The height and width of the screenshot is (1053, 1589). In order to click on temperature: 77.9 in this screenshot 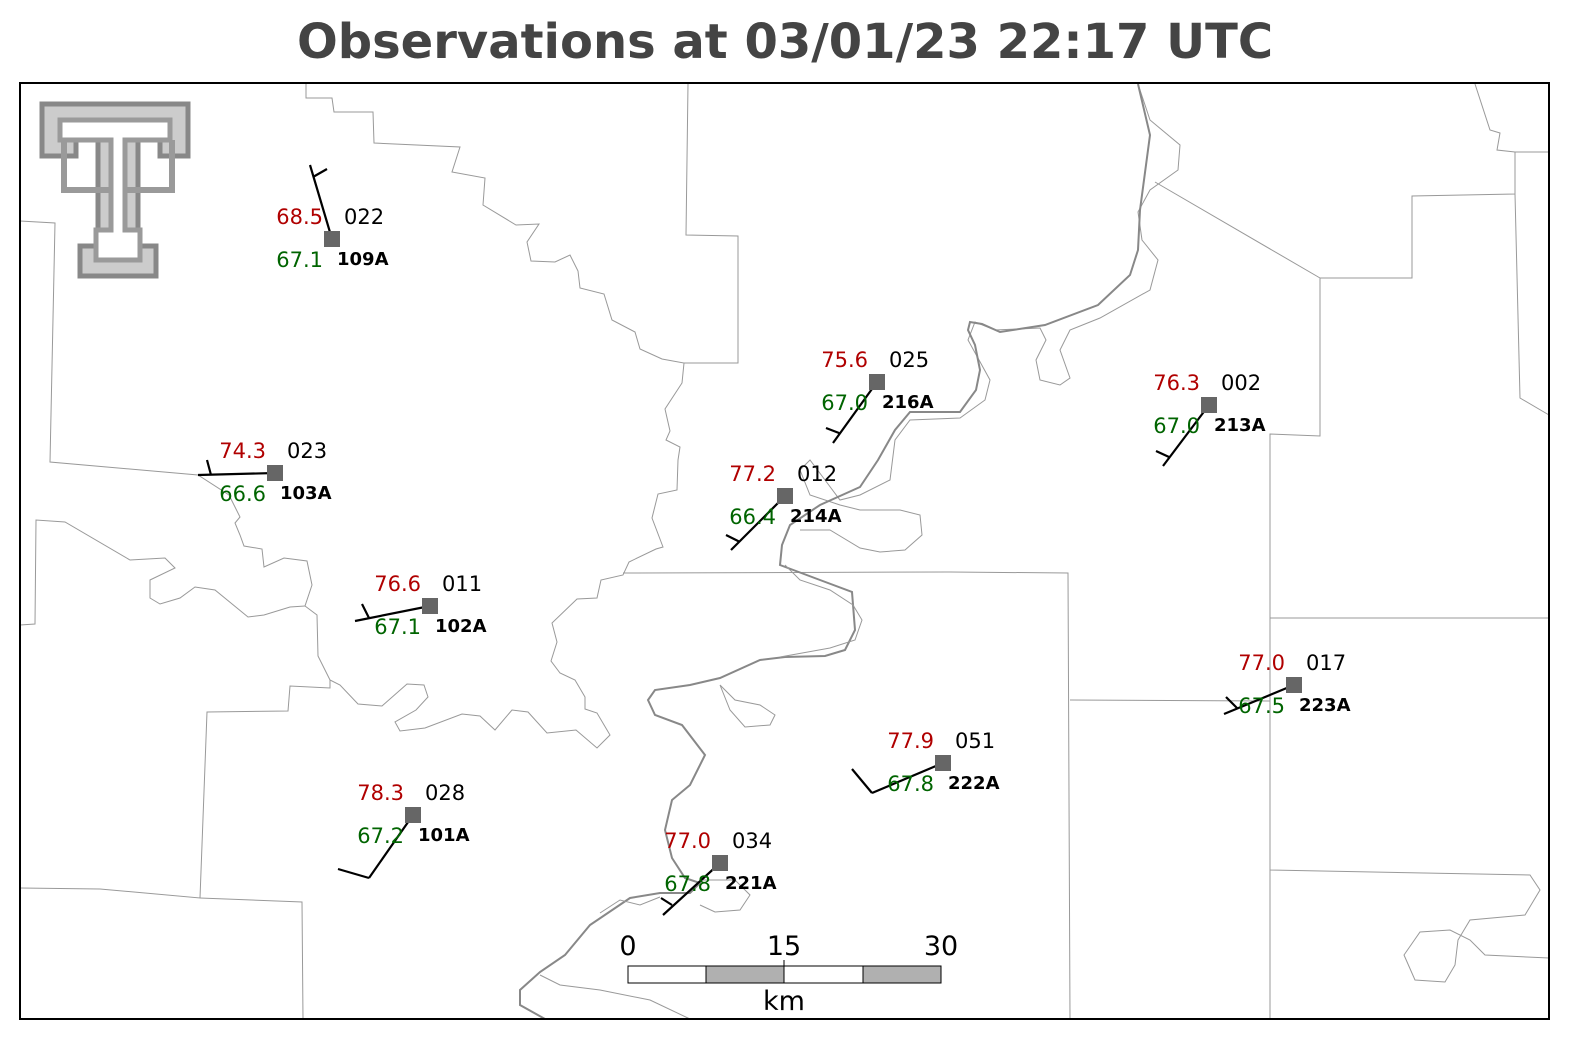, I will do `click(910, 741)`.